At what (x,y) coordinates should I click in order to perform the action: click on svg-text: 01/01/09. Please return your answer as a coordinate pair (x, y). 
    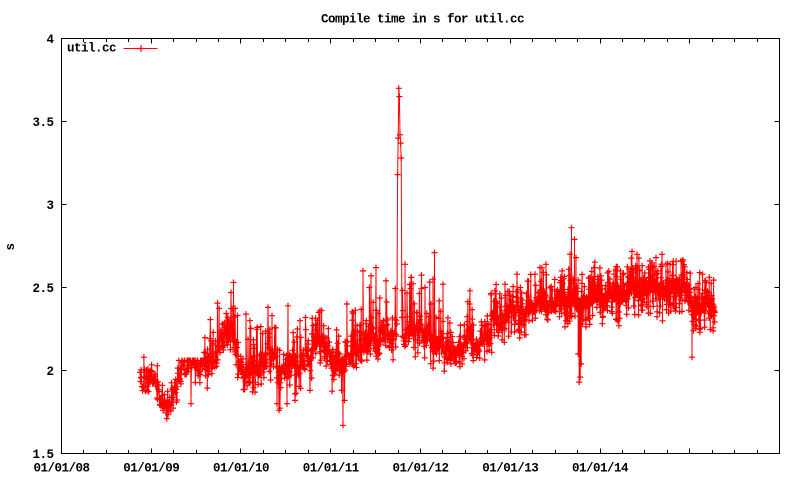
    Looking at the image, I should click on (151, 469).